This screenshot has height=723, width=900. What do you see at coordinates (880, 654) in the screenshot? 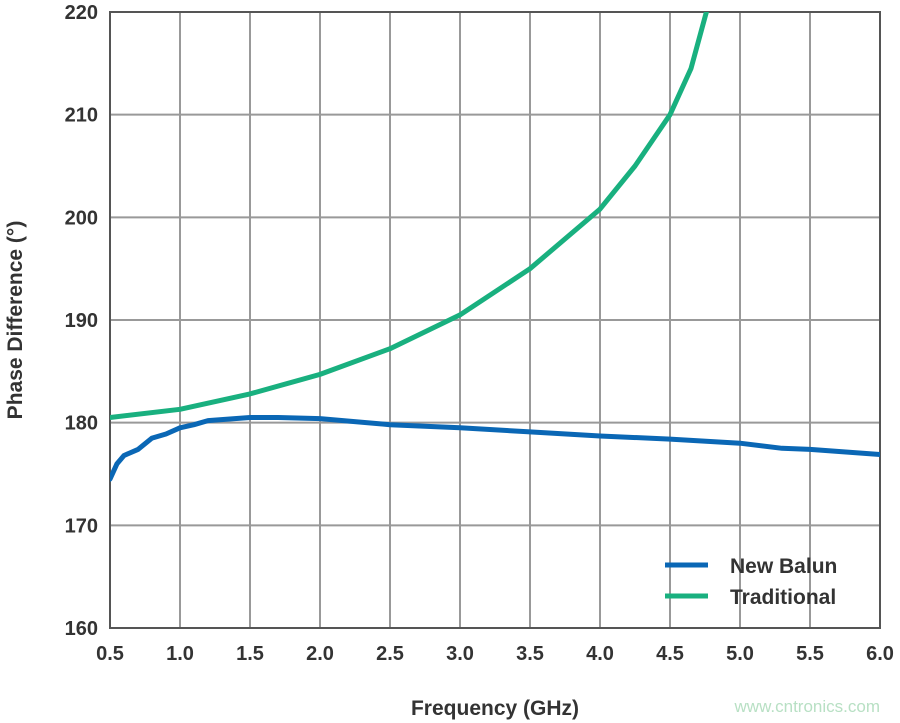
I see `x-tick-label: 6.0` at bounding box center [880, 654].